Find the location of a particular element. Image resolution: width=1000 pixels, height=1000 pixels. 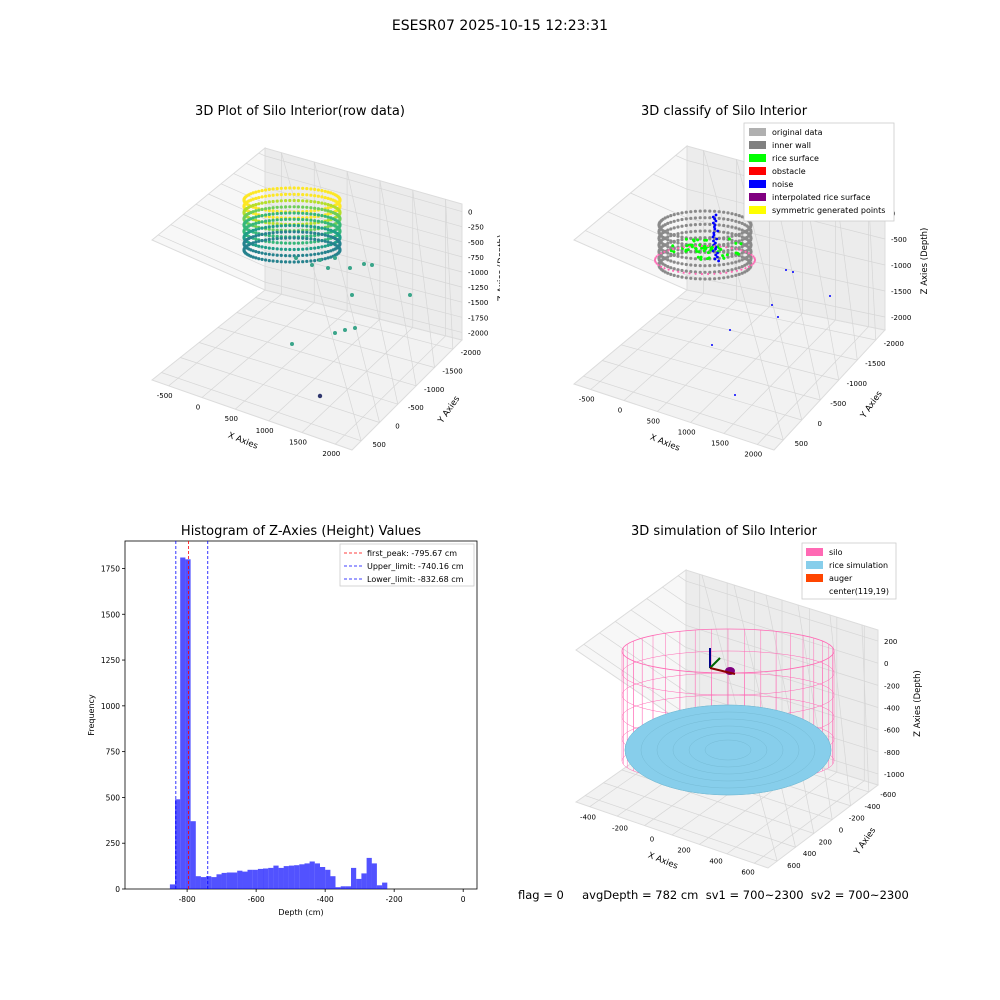

z-axis-title: Z Axies (Depth) is located at coordinates (925, 261).